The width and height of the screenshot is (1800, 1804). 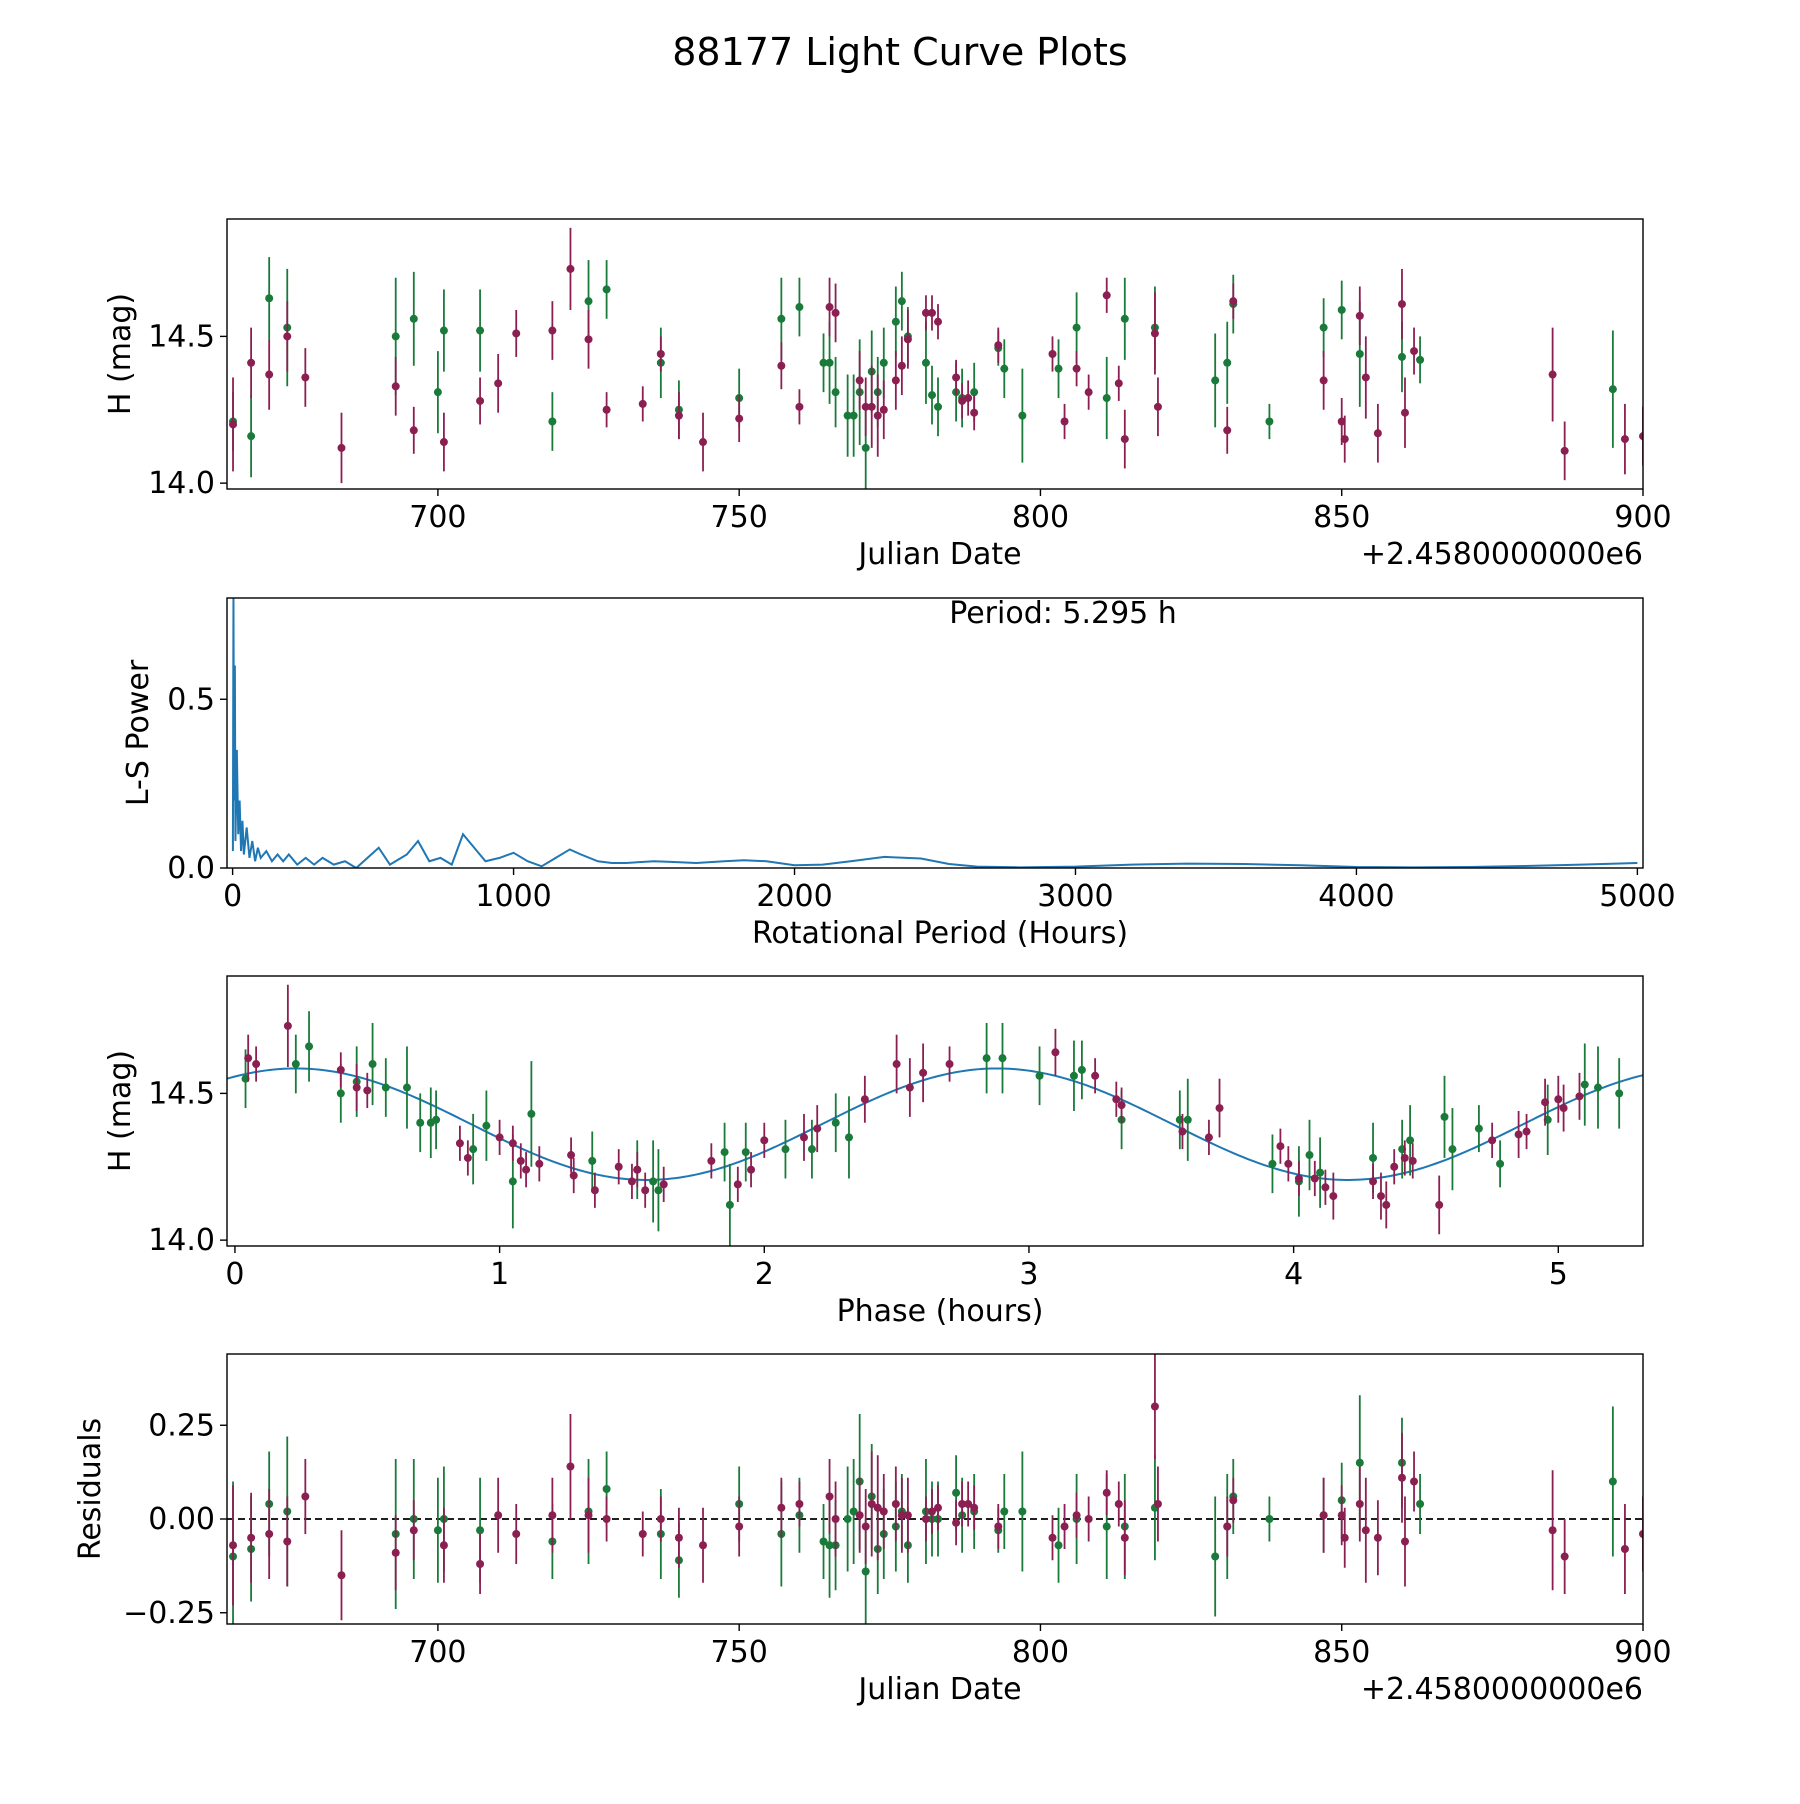 What do you see at coordinates (1040, 517) in the screenshot?
I see `x-tick-label: 800` at bounding box center [1040, 517].